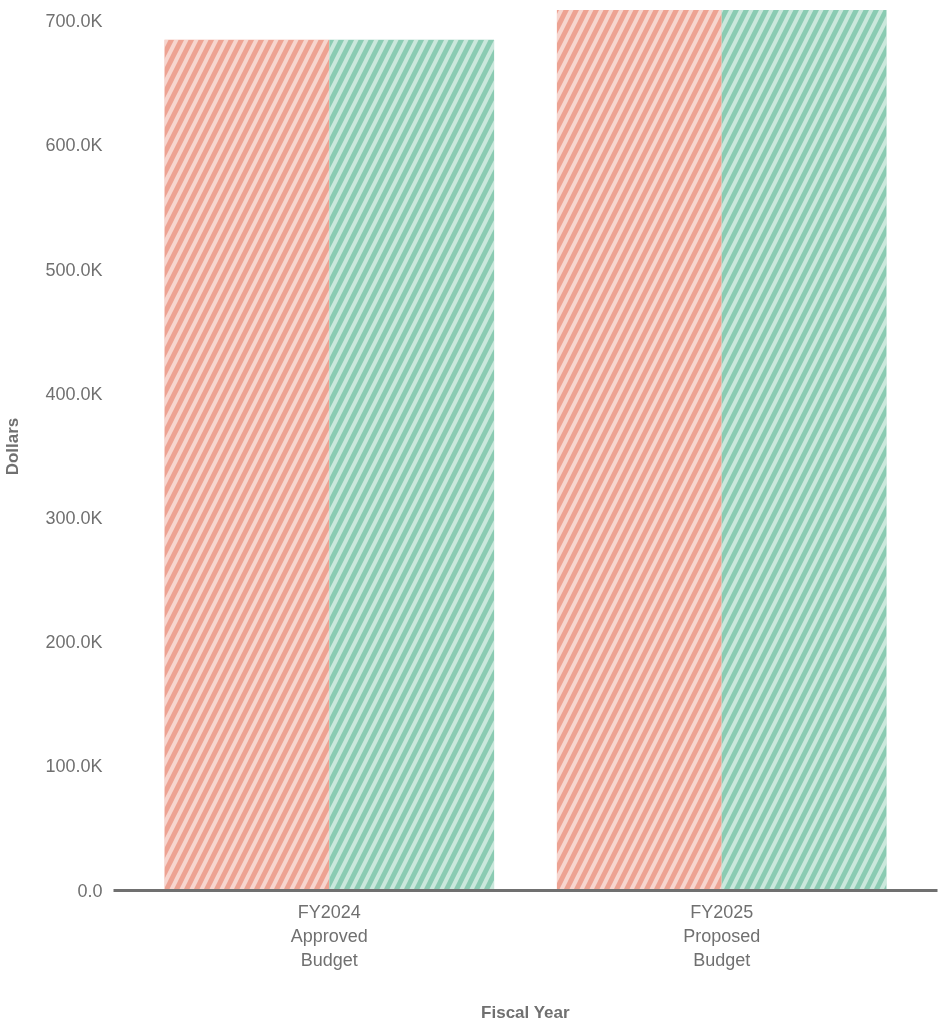 This screenshot has height=1024, width=939. What do you see at coordinates (525, 1012) in the screenshot?
I see `x-axis-title: Fiscal Year` at bounding box center [525, 1012].